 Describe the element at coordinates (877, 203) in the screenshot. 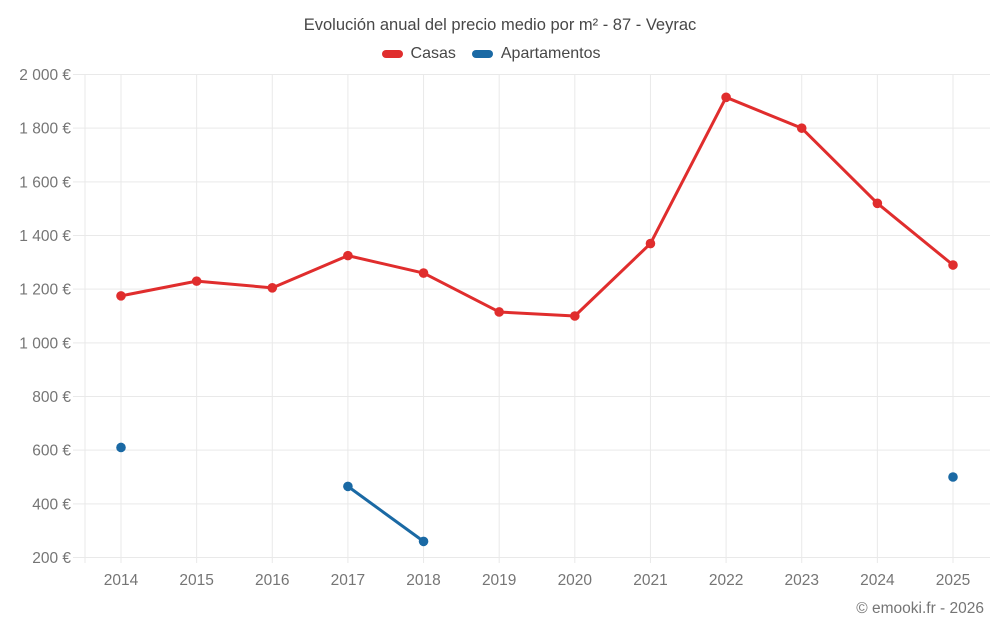

I see `data-point-casas-2024` at that location.